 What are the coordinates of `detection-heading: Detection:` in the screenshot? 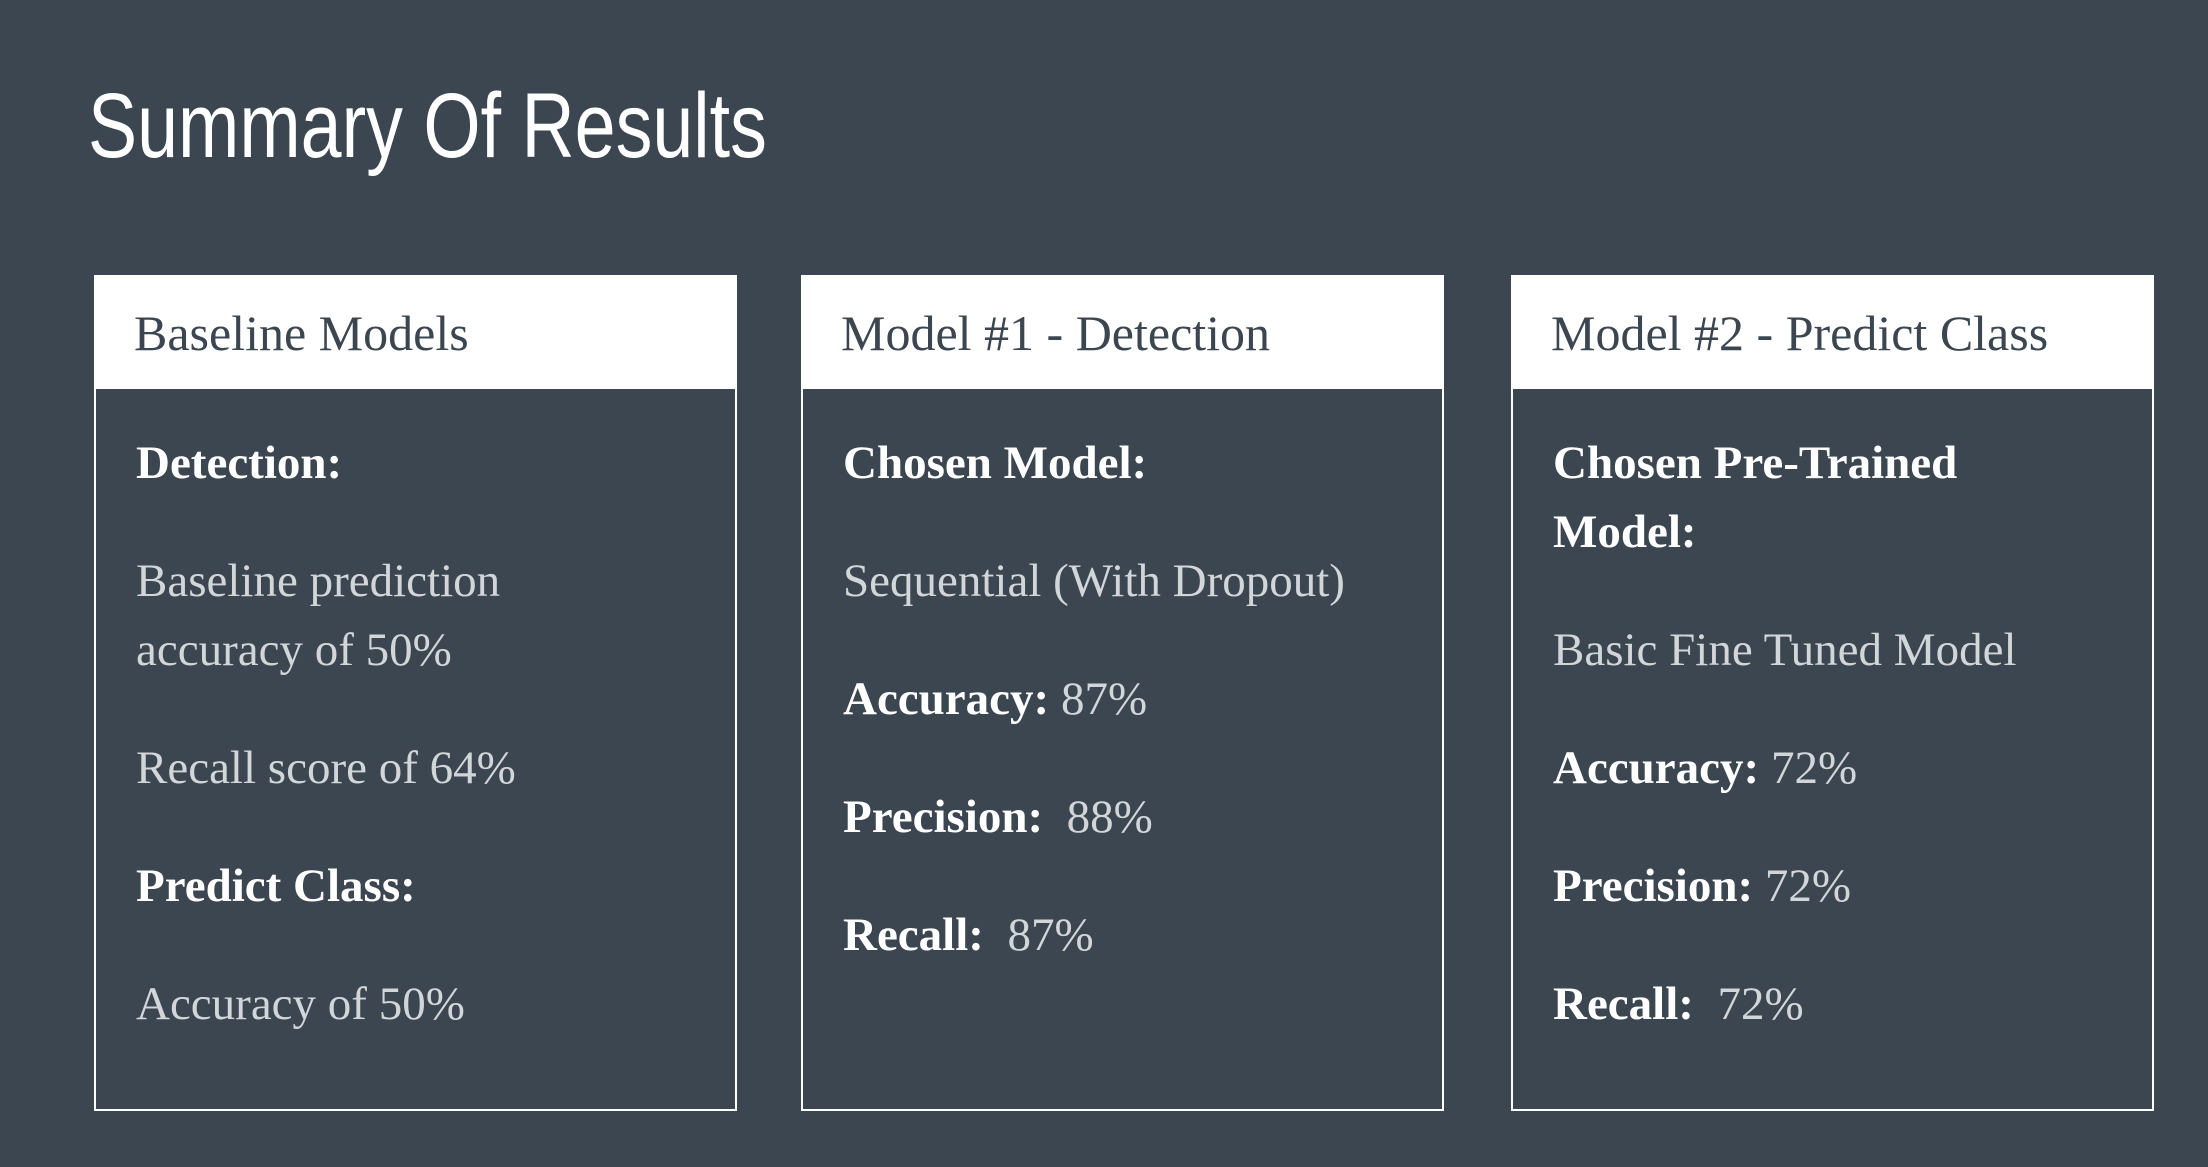 It's located at (239, 463).